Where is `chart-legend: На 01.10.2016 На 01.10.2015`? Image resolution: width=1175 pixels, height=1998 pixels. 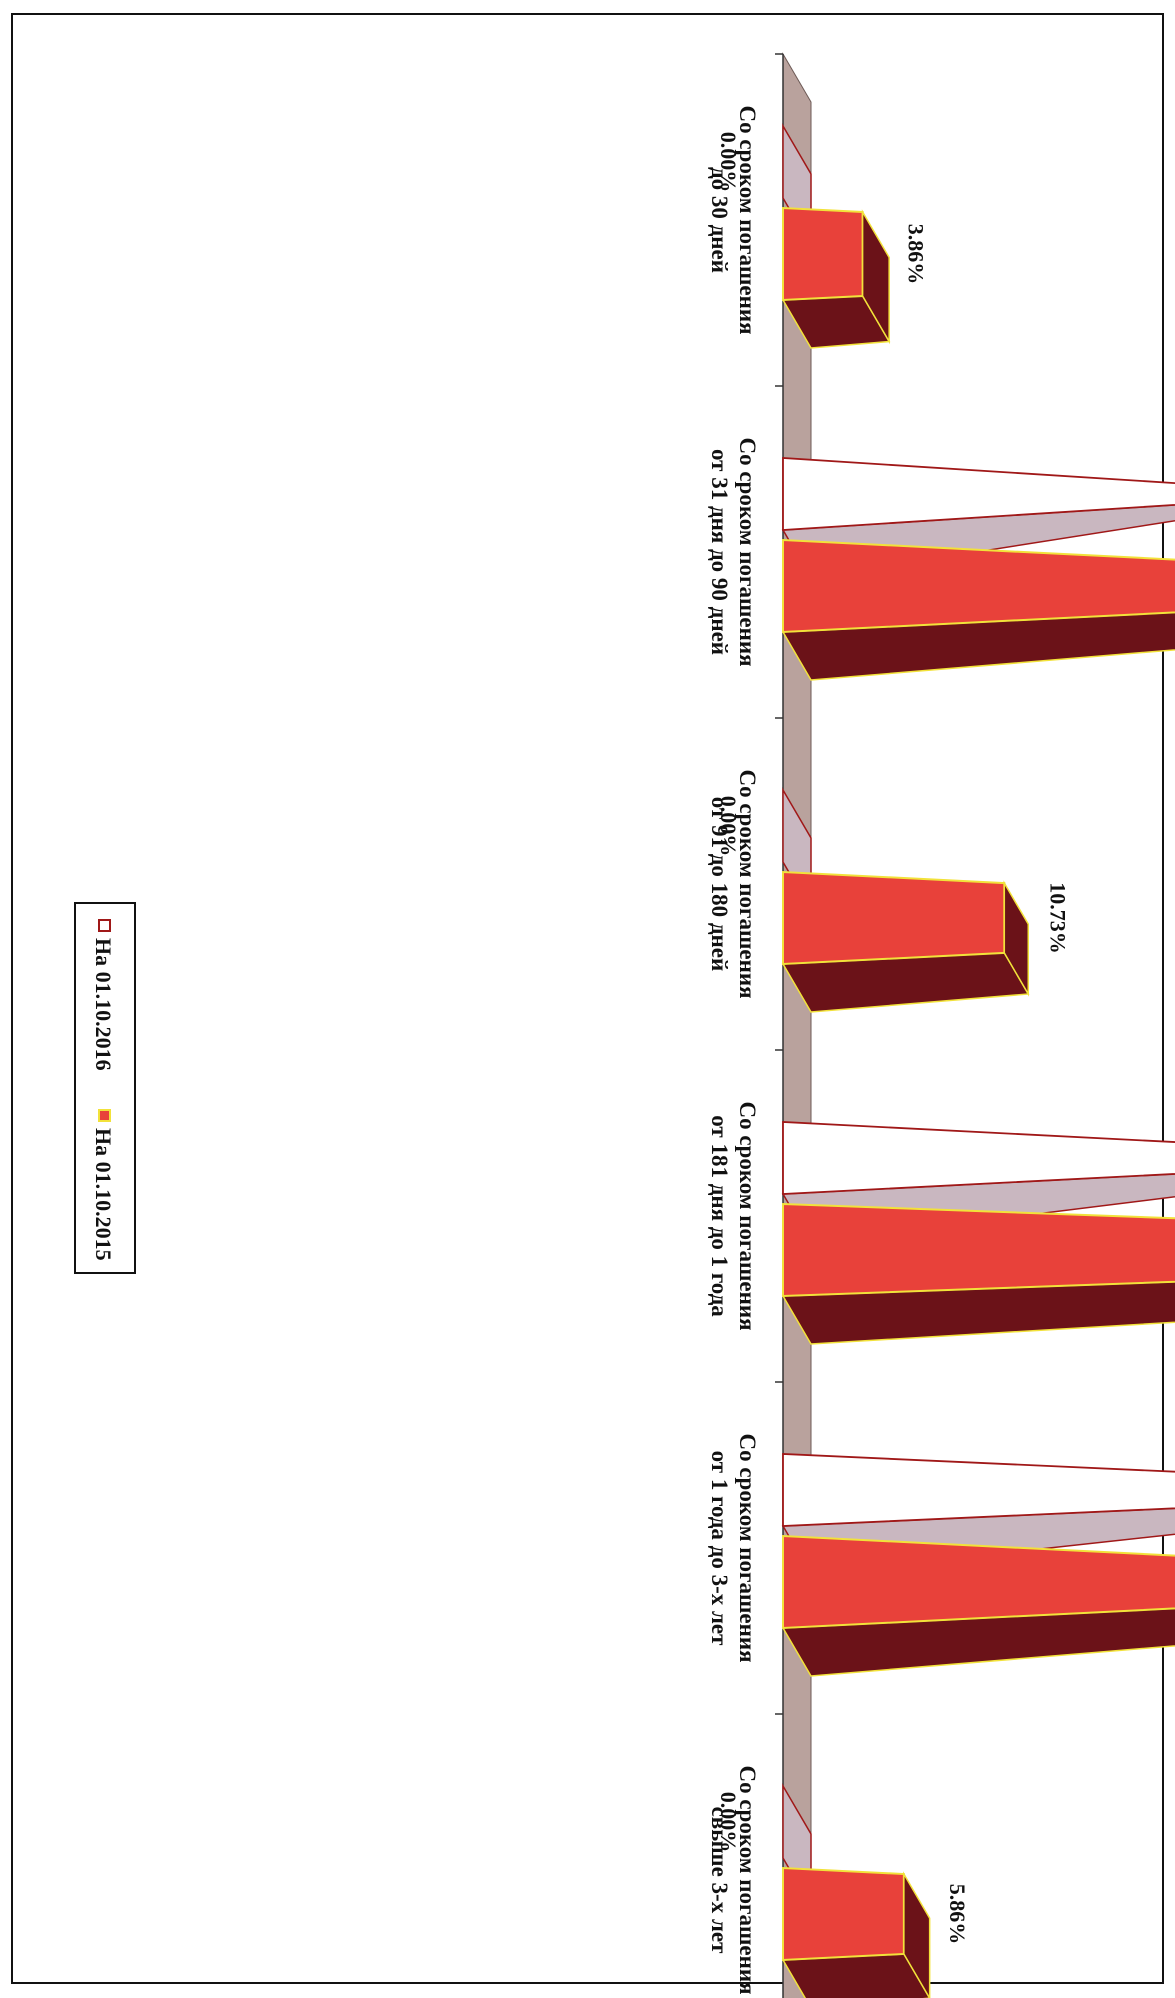
chart-legend: На 01.10.2016 На 01.10.2015 is located at coordinates (105, 1088).